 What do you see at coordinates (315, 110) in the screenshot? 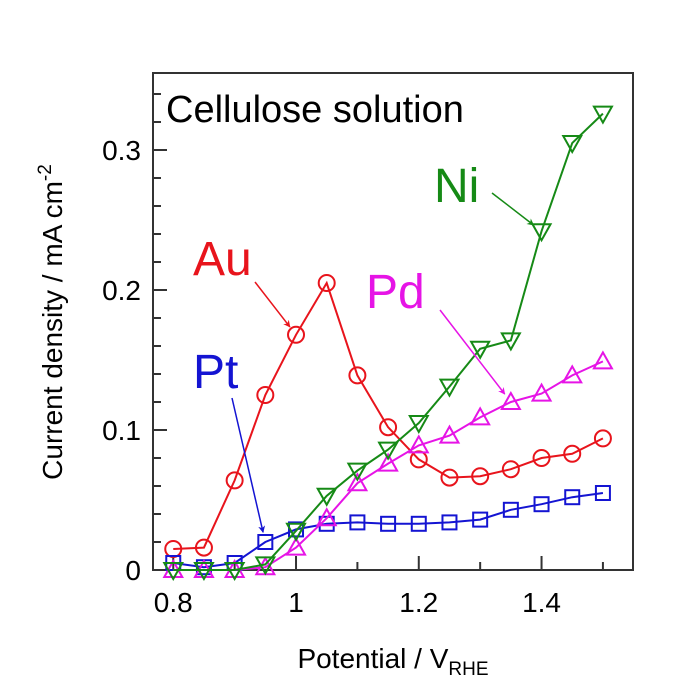
I see `chart-title: Cellulose solution` at bounding box center [315, 110].